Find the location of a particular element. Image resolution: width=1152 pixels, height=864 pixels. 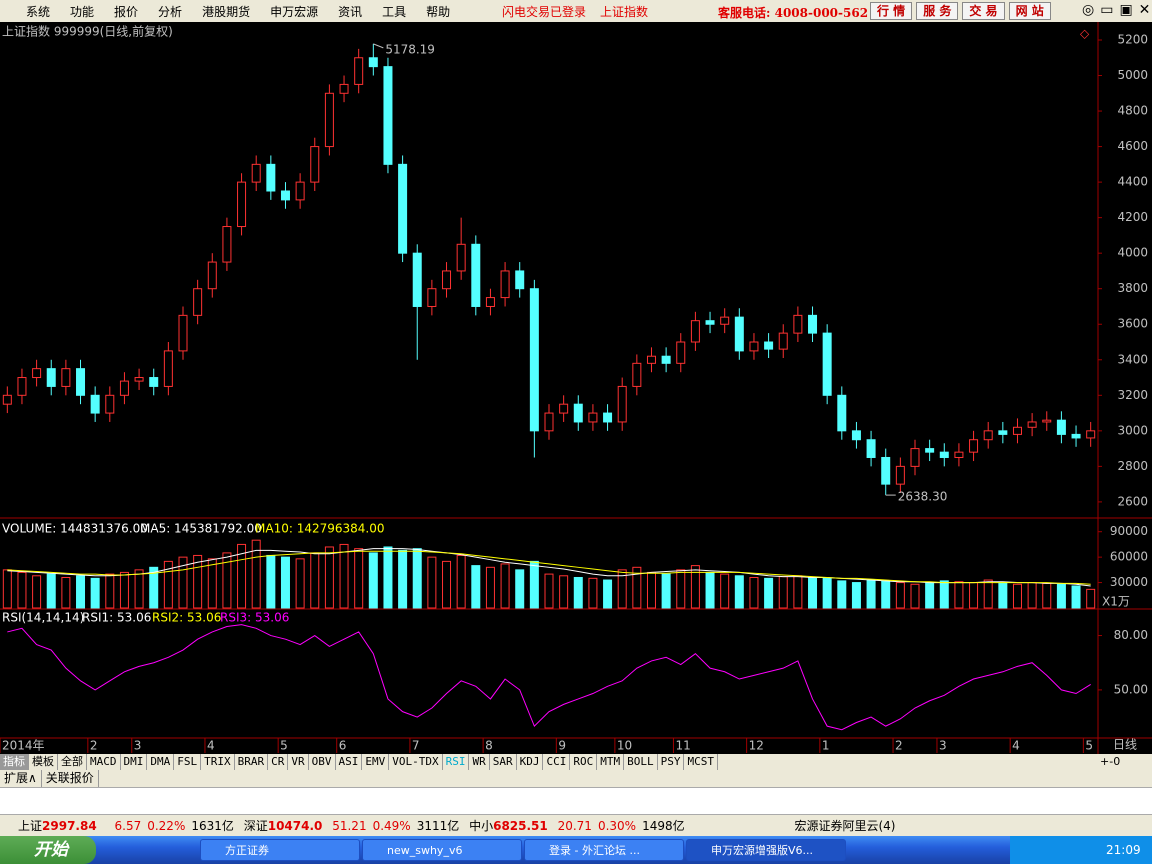

indicator-tab: CR is located at coordinates (278, 762).